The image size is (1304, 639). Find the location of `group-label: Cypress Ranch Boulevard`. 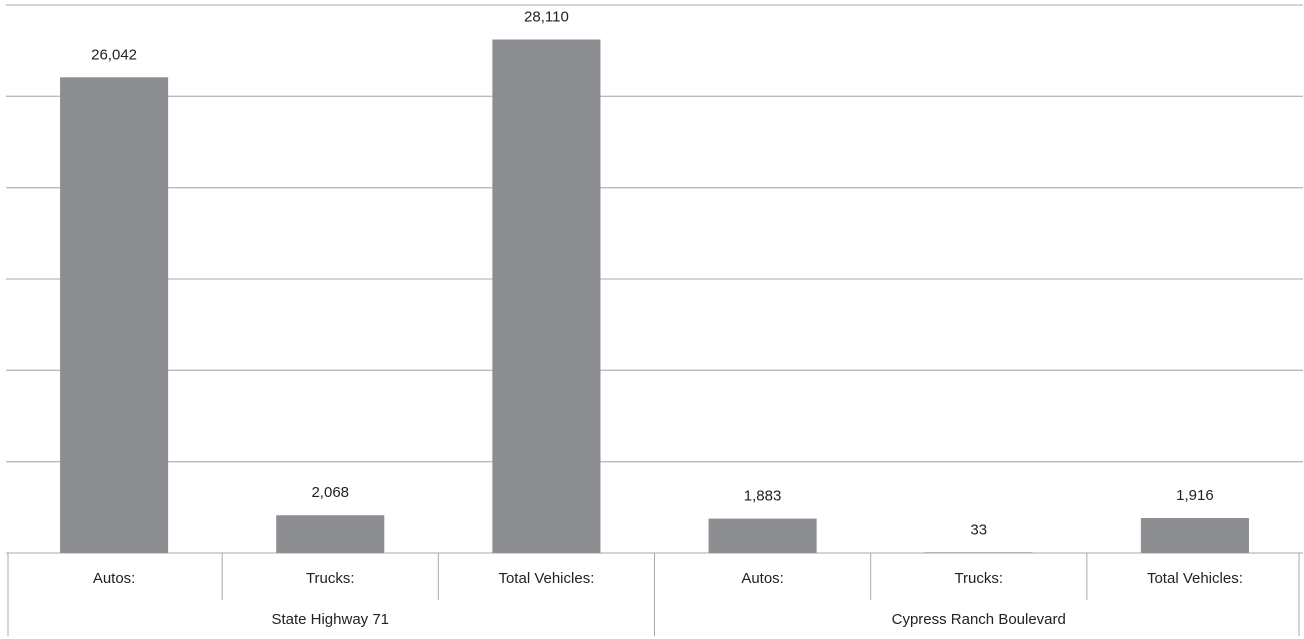

group-label: Cypress Ranch Boulevard is located at coordinates (979, 619).